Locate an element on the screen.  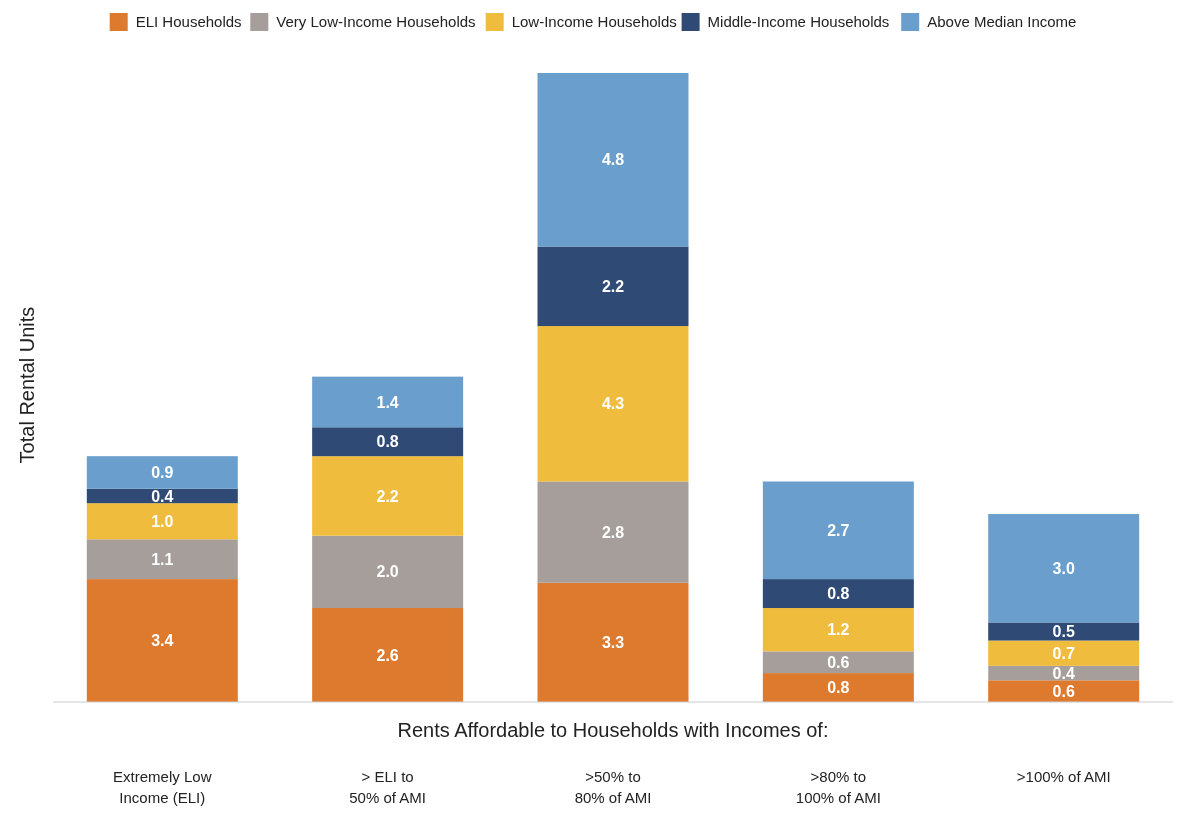
data-label: 1.2 is located at coordinates (838, 630).